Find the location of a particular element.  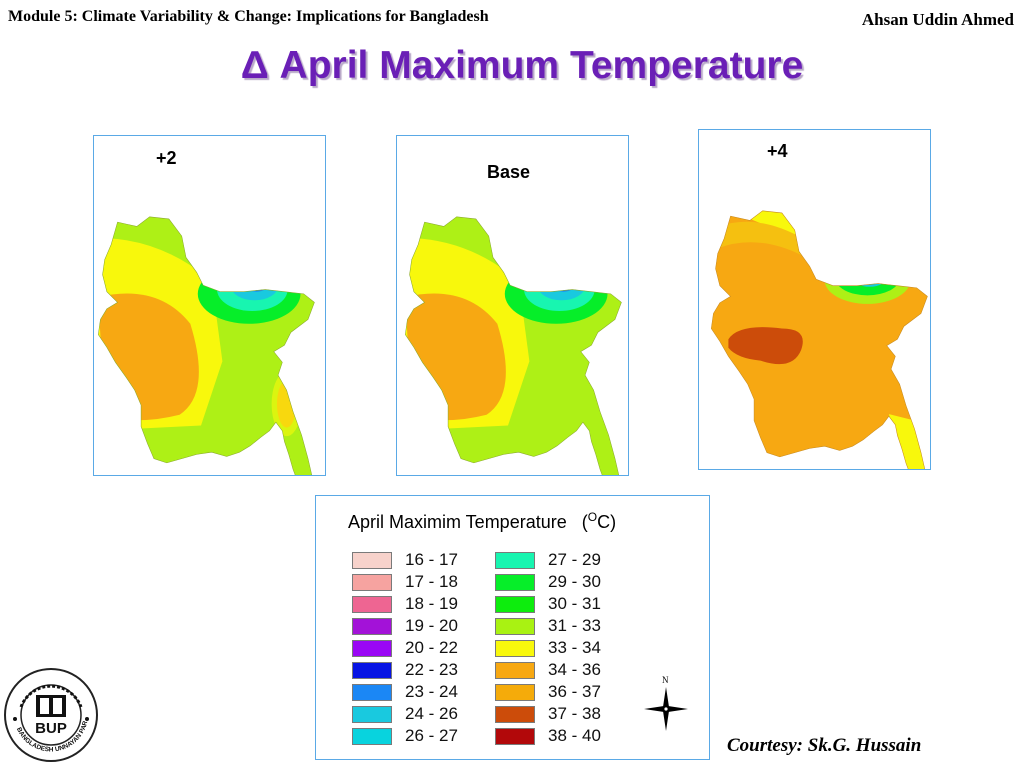

map-base: Base is located at coordinates (512, 305).